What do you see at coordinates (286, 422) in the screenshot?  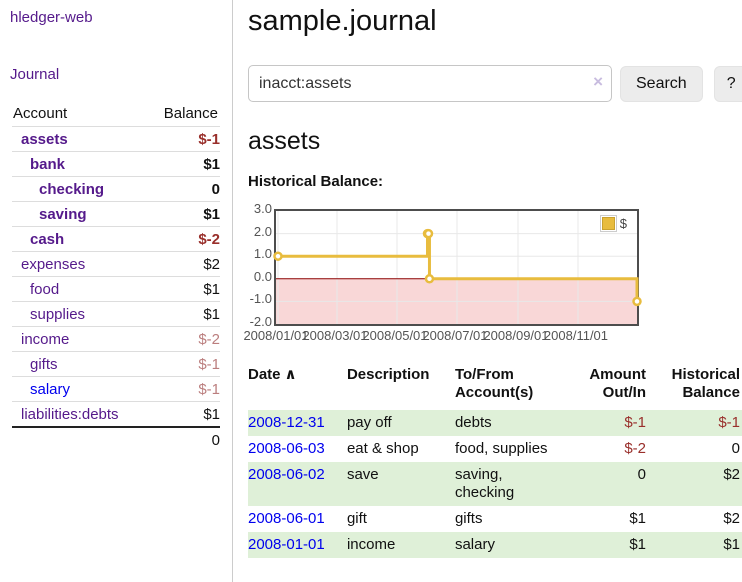 I see `transaction-date-link: 2008-12-31` at bounding box center [286, 422].